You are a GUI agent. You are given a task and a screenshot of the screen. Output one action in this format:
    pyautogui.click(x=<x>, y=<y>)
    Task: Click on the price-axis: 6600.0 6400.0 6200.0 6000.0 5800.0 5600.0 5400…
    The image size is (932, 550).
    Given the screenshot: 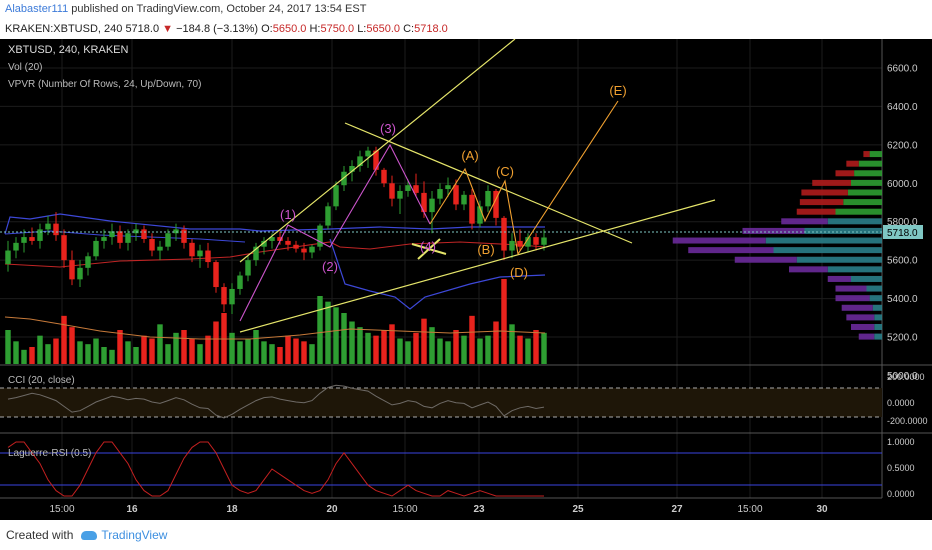 What is the action you would take?
    pyautogui.click(x=902, y=223)
    